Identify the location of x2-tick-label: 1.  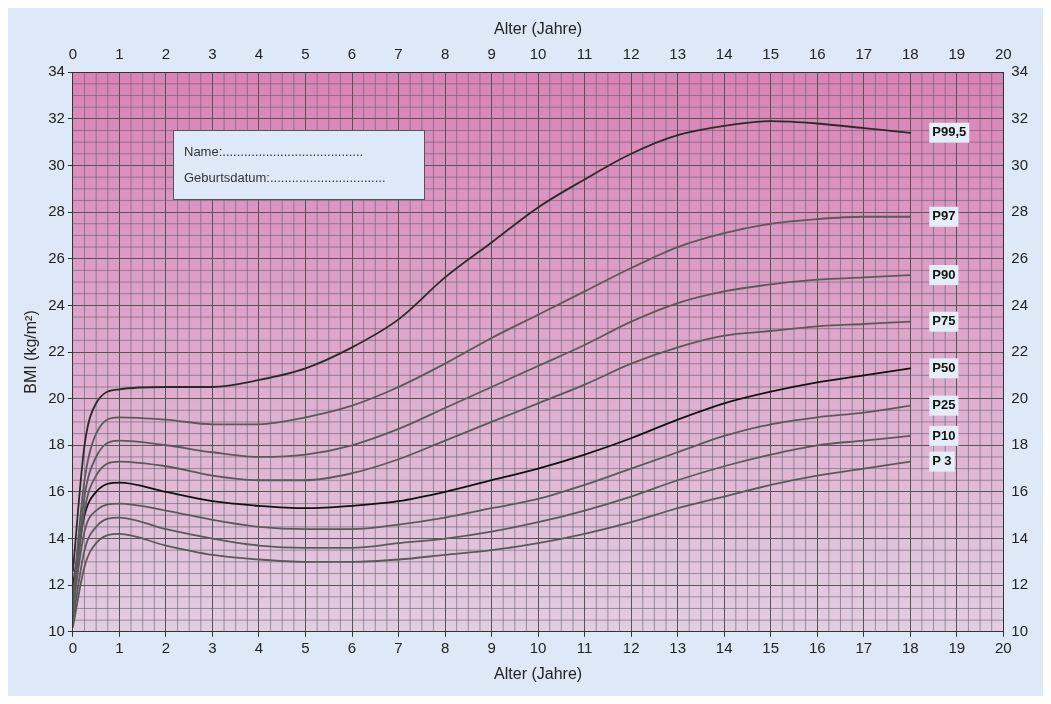
(119, 54).